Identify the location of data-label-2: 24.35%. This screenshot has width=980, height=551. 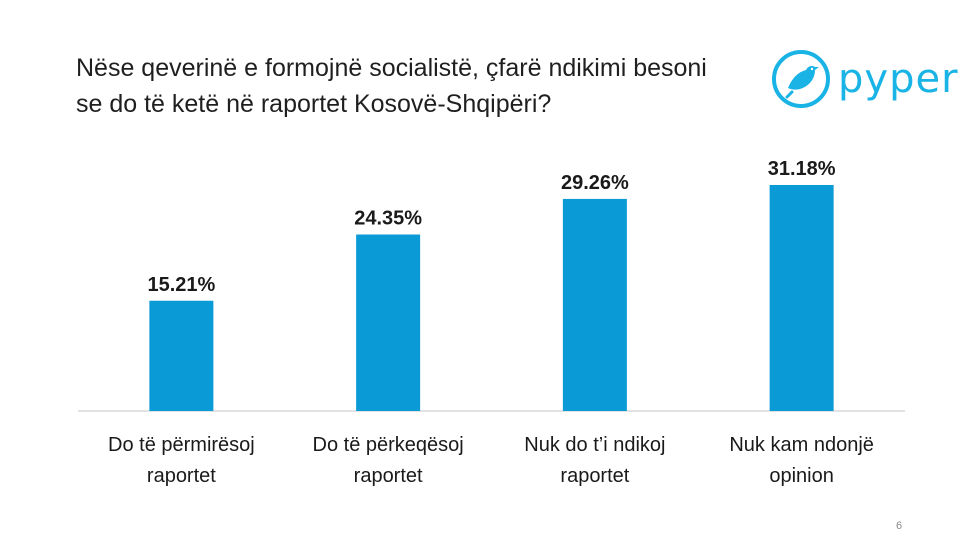
(388, 219).